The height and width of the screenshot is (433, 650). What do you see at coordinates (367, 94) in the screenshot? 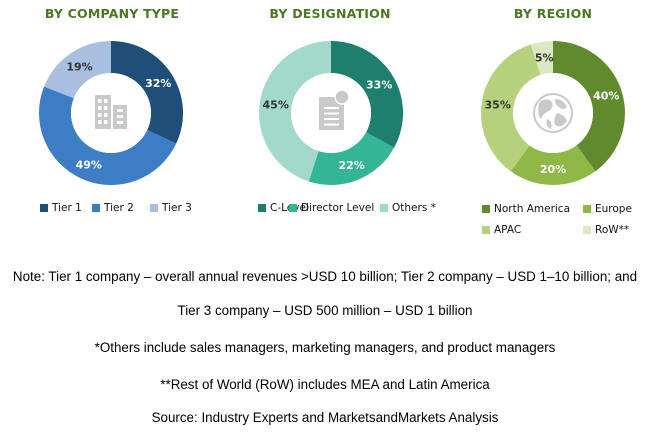
I see `slice-c-level` at bounding box center [367, 94].